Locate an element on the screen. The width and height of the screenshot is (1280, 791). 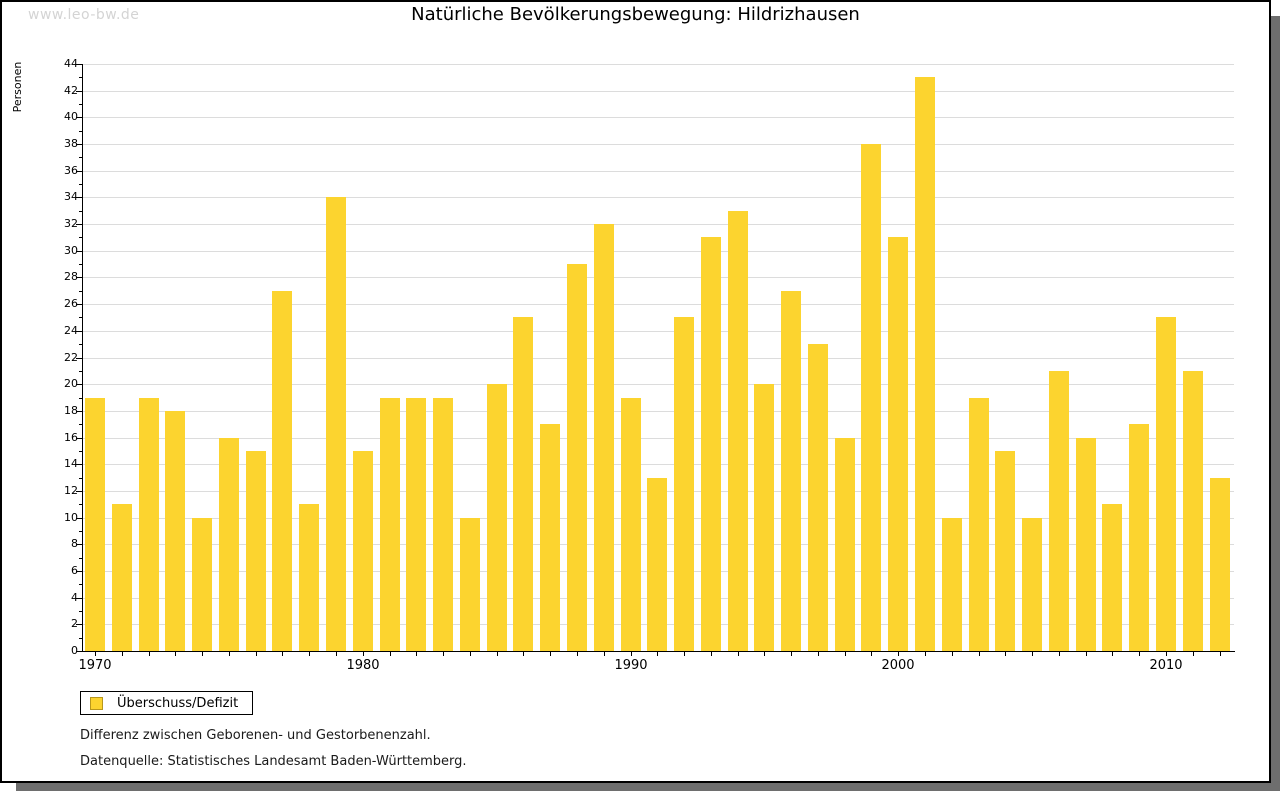
y-tick-label-28: 28 is located at coordinates (71, 276).